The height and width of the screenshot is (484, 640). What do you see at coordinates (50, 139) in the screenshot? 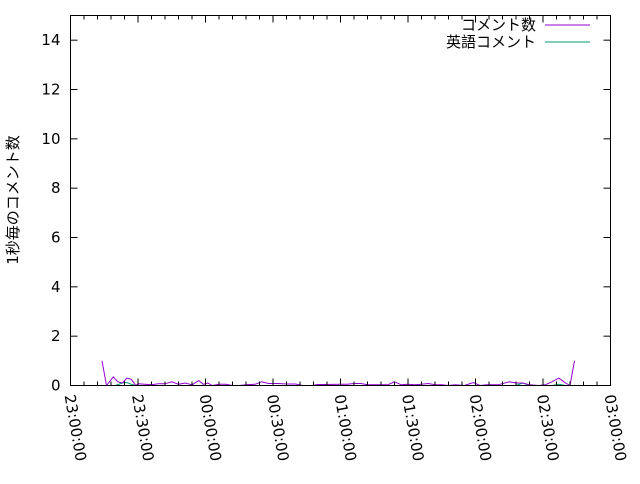
I see `y-tick-label: 10` at bounding box center [50, 139].